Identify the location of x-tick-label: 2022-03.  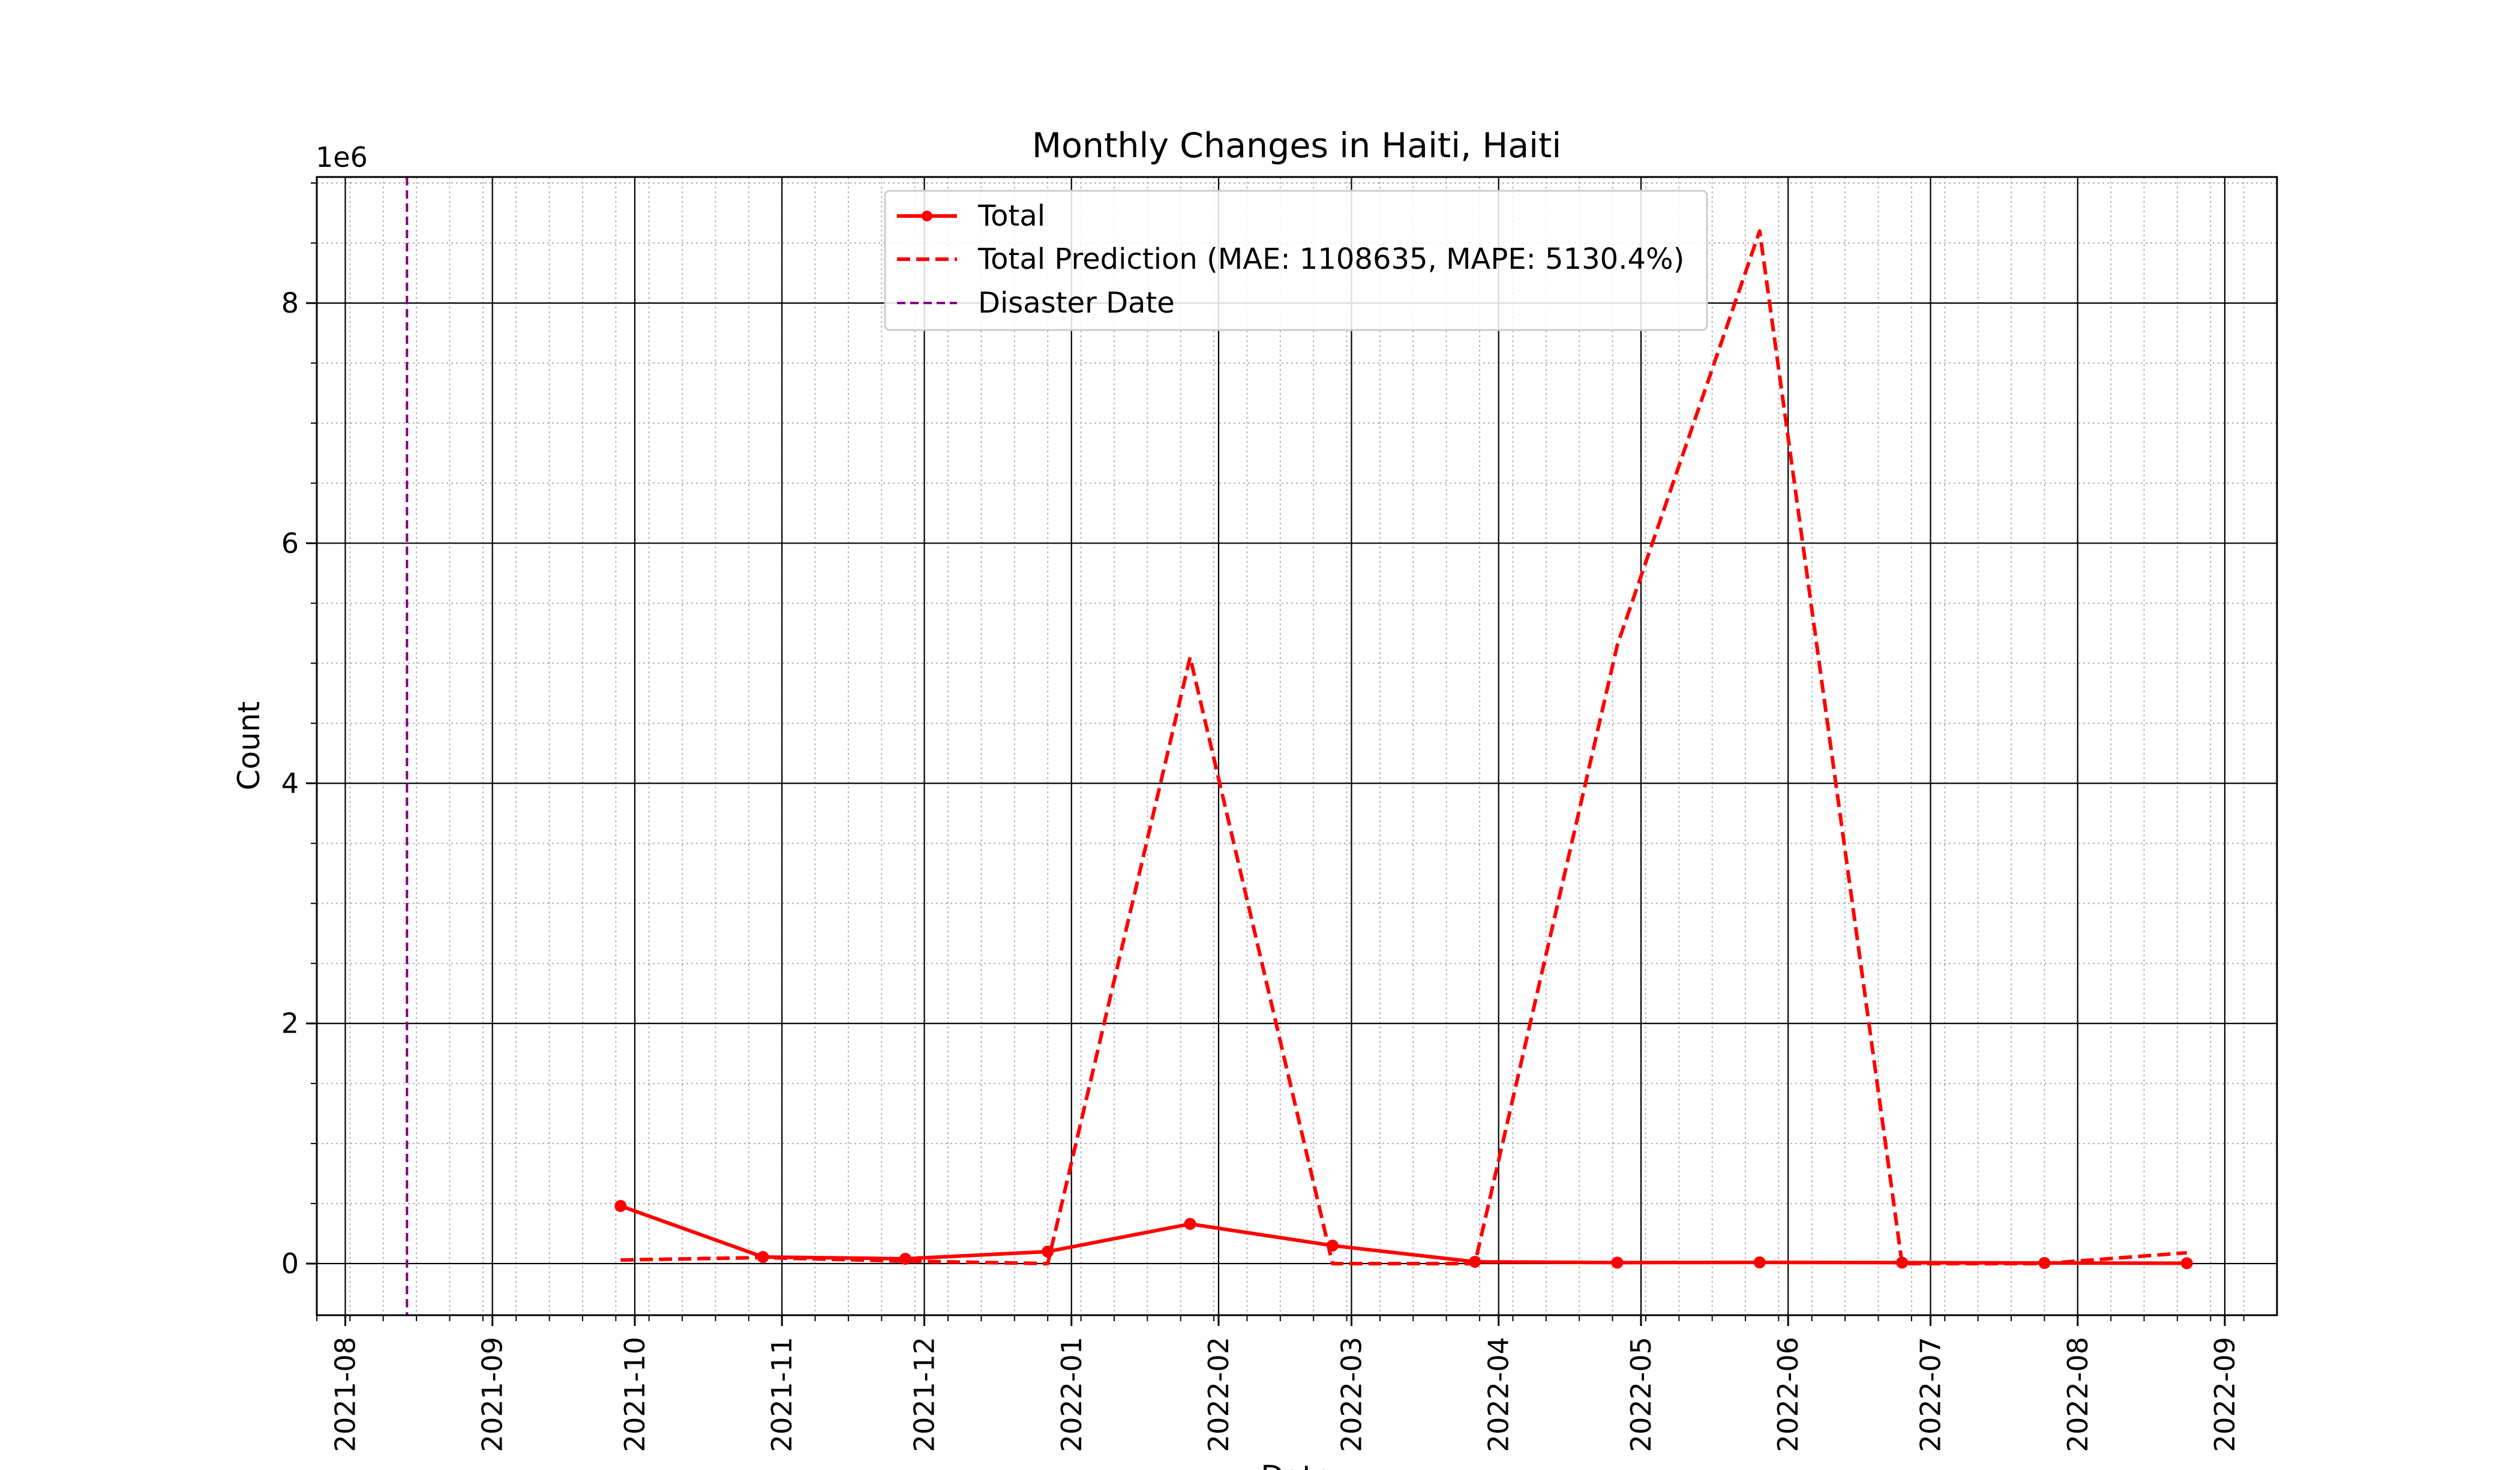
(1351, 1395).